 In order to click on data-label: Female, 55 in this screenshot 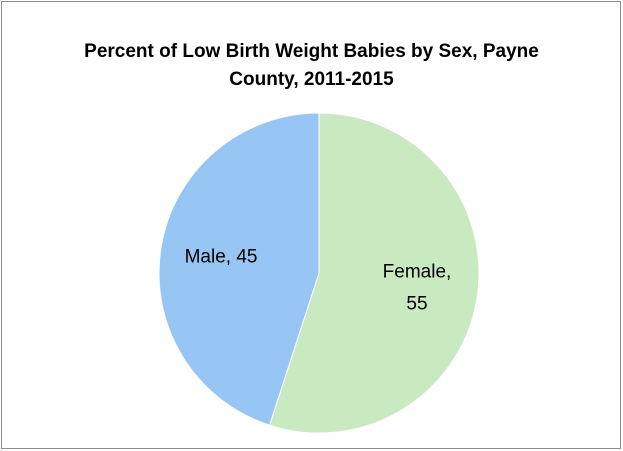, I will do `click(417, 288)`.